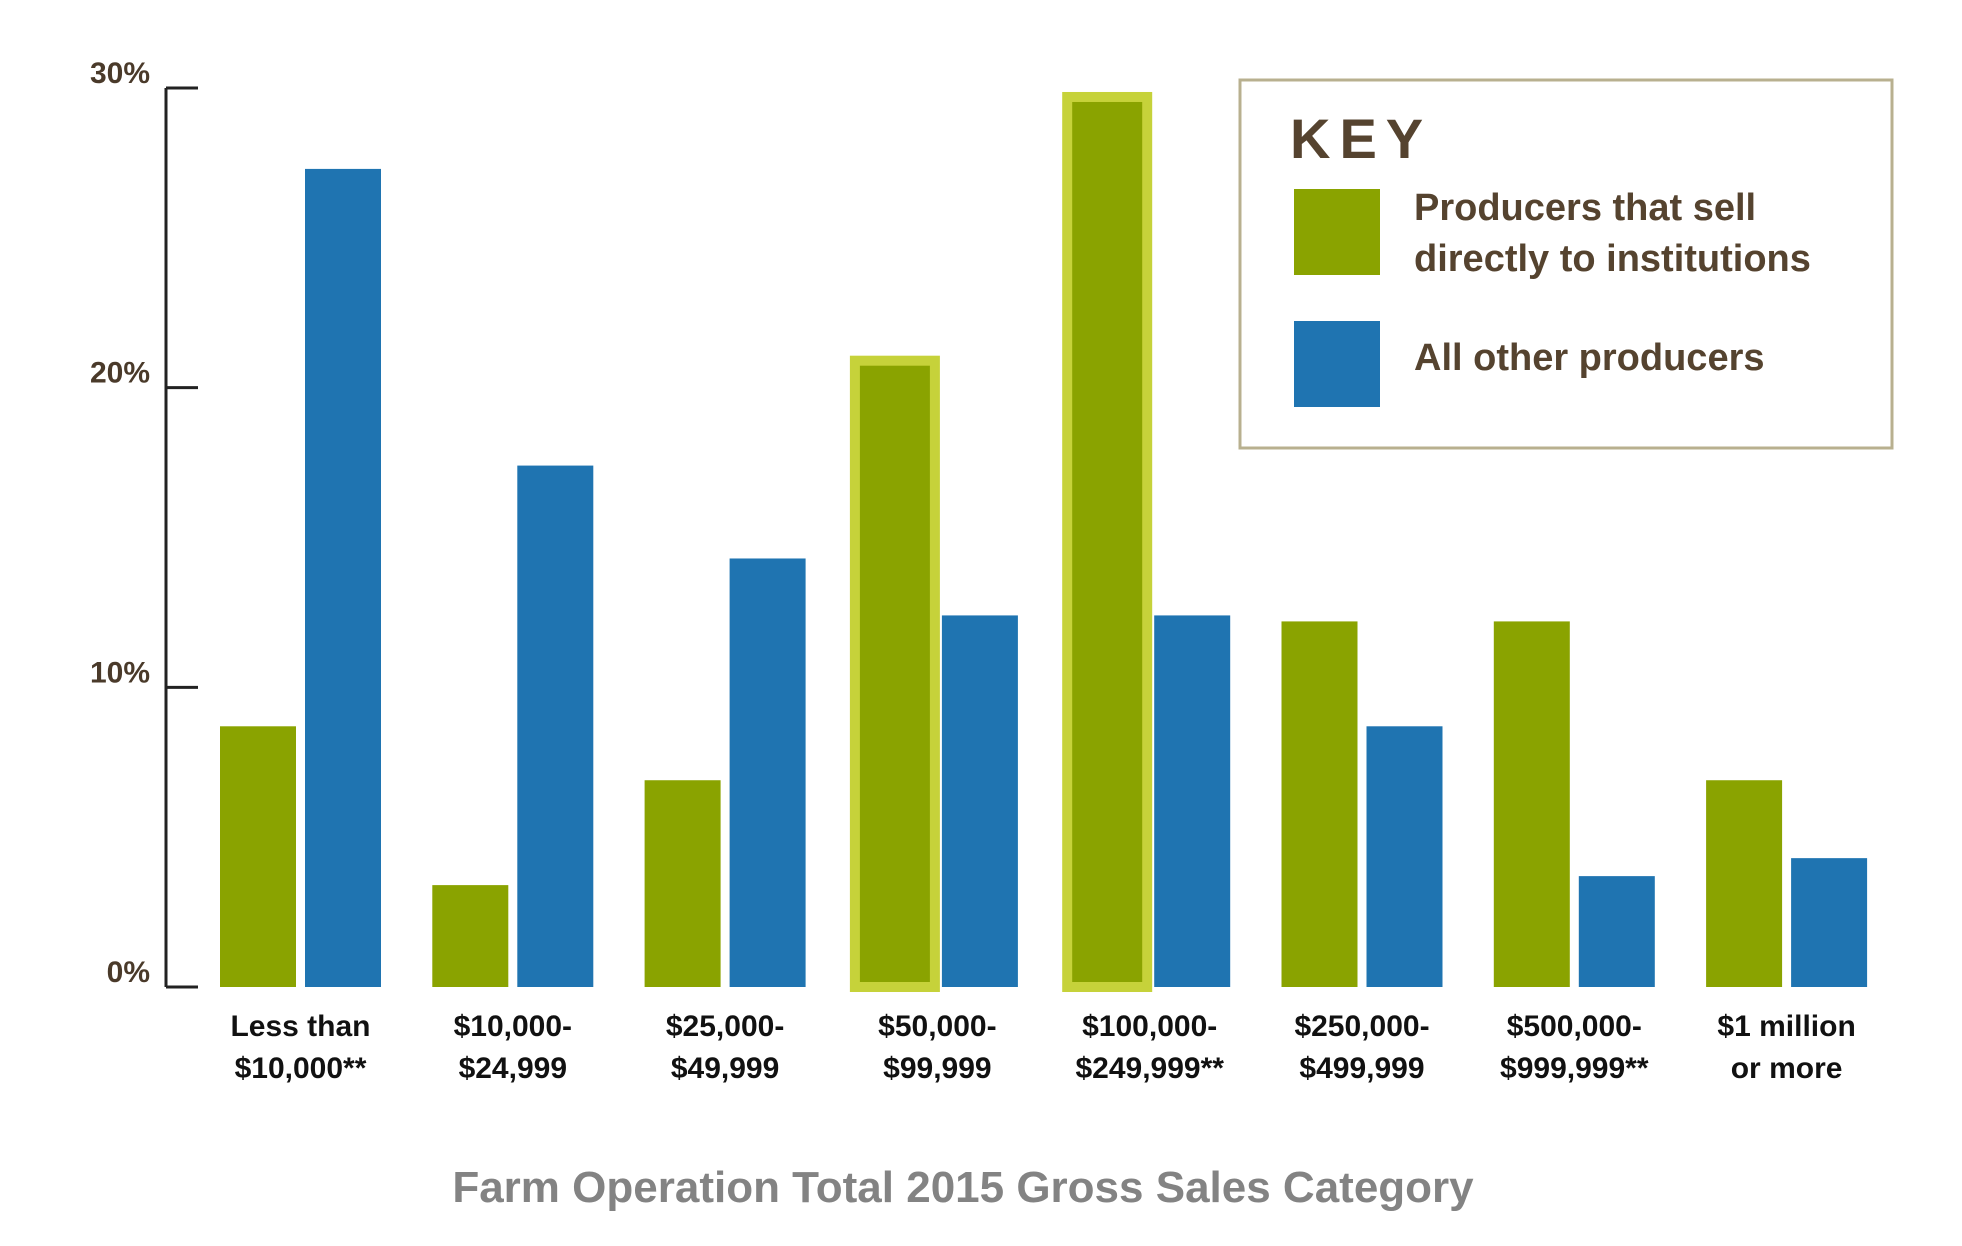 The height and width of the screenshot is (1246, 1962). What do you see at coordinates (120, 373) in the screenshot?
I see `y-tick-label-2: 20%` at bounding box center [120, 373].